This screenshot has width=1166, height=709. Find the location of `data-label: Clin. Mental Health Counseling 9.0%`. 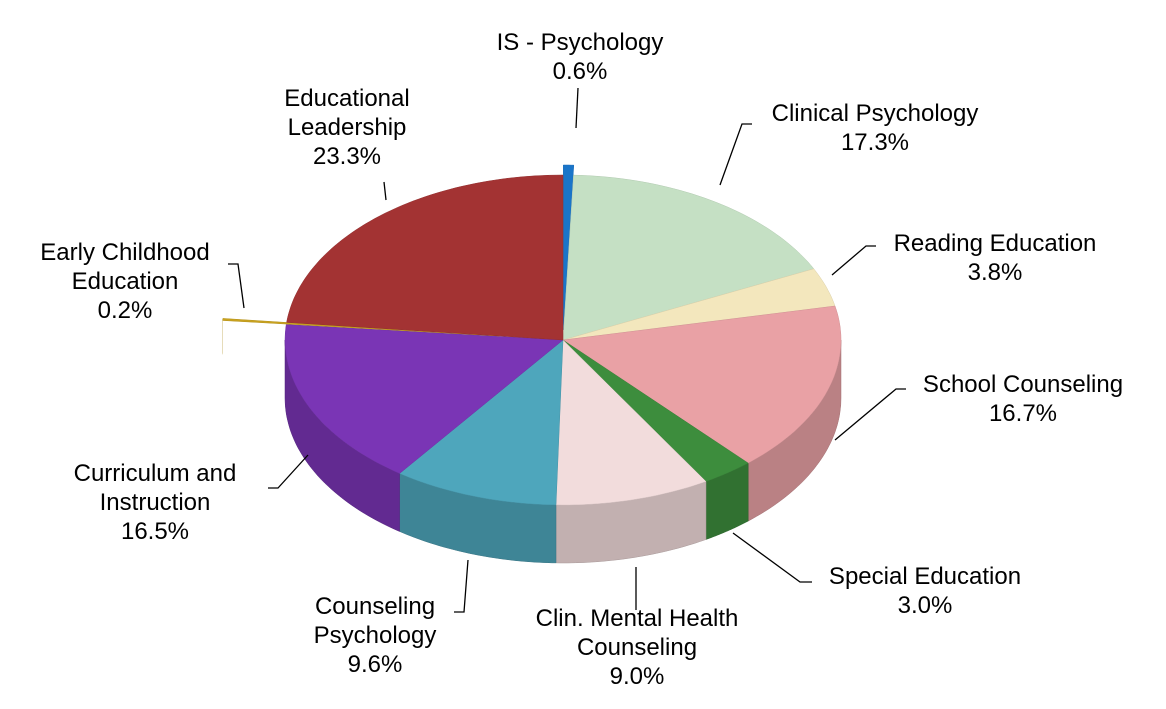

data-label: Clin. Mental Health Counseling 9.0% is located at coordinates (637, 647).